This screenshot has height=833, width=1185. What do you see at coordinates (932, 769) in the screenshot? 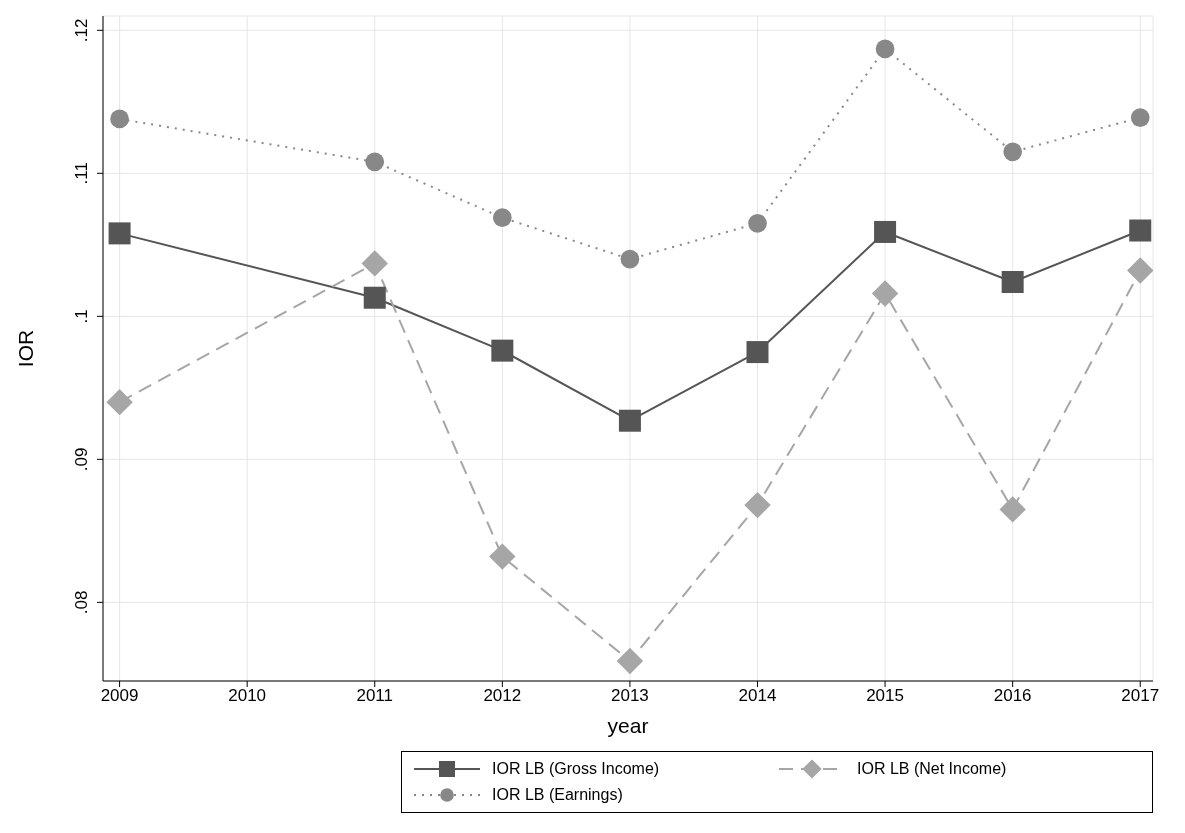
I see `legend-label: IOR LB (Net Income)` at bounding box center [932, 769].